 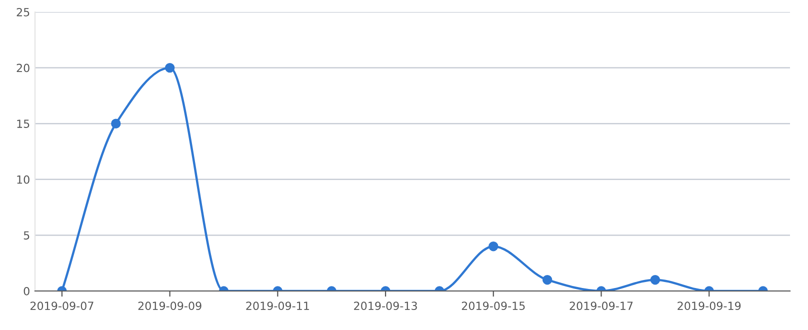 I want to click on y-tick-label: 15, so click(x=23, y=124).